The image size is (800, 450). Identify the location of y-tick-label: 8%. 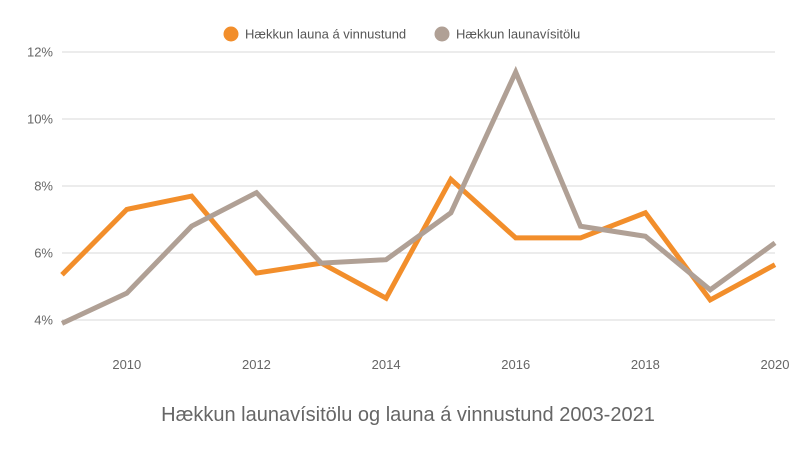
(43, 186).